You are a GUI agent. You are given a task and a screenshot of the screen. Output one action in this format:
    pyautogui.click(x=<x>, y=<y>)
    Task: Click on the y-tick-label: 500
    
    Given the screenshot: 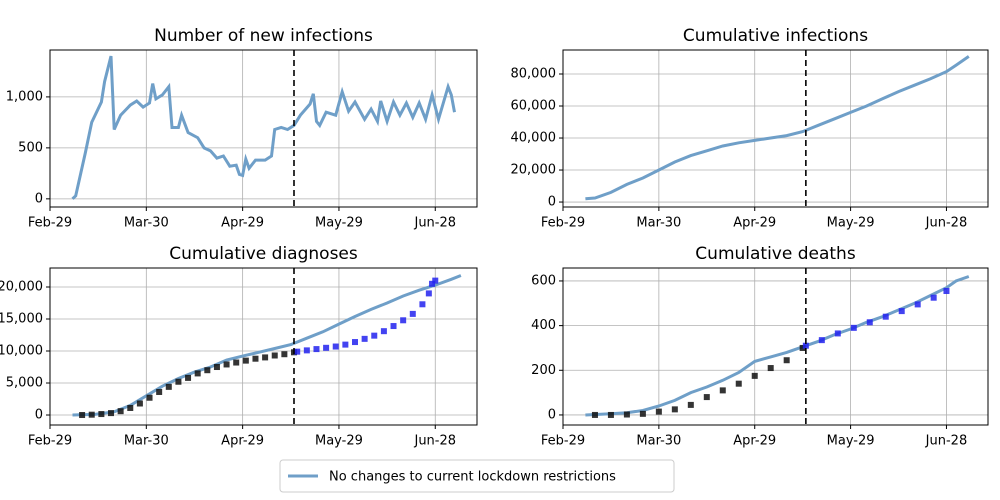 What is the action you would take?
    pyautogui.click(x=30, y=147)
    